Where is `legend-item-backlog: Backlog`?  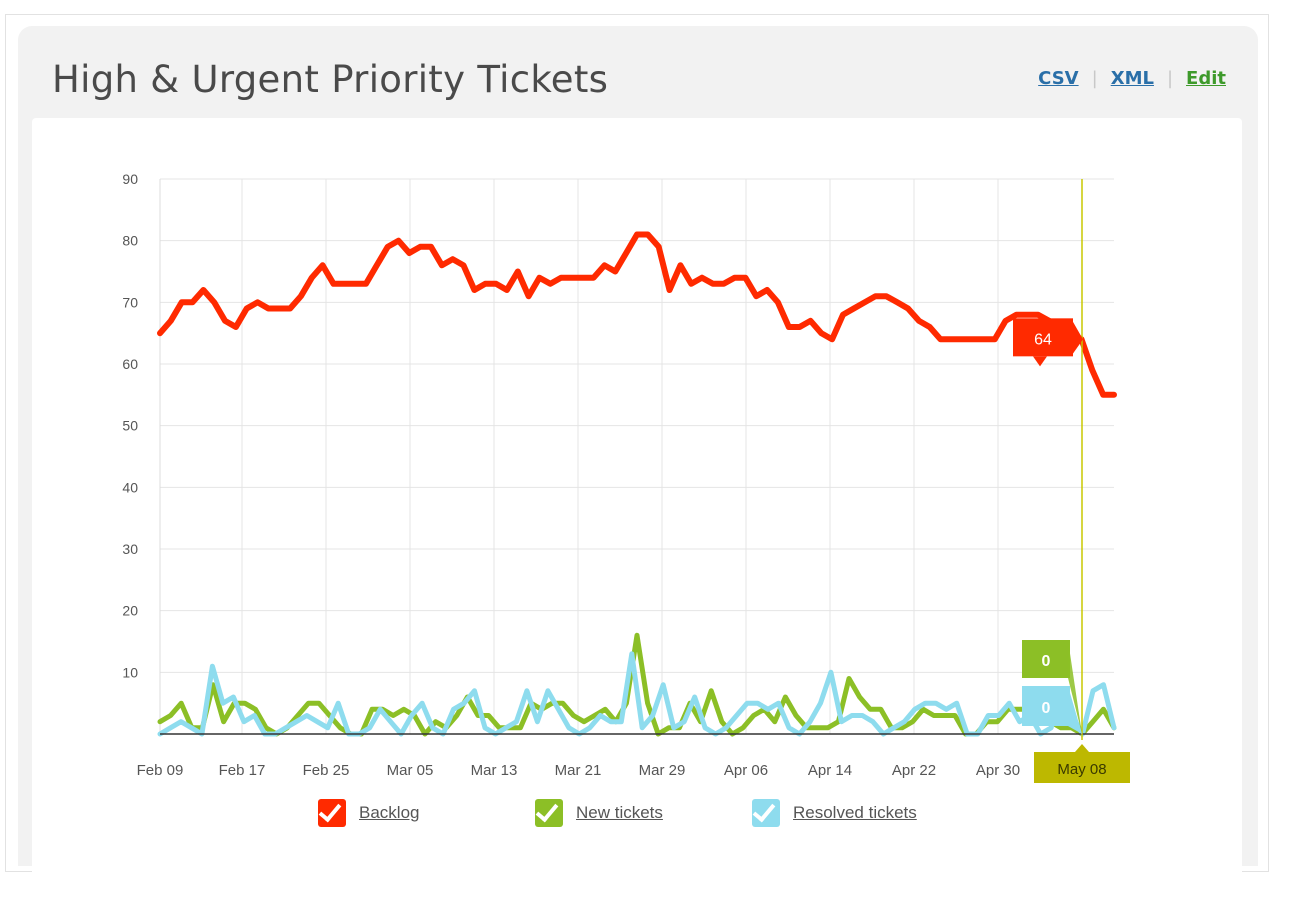 legend-item-backlog: Backlog is located at coordinates (368, 813).